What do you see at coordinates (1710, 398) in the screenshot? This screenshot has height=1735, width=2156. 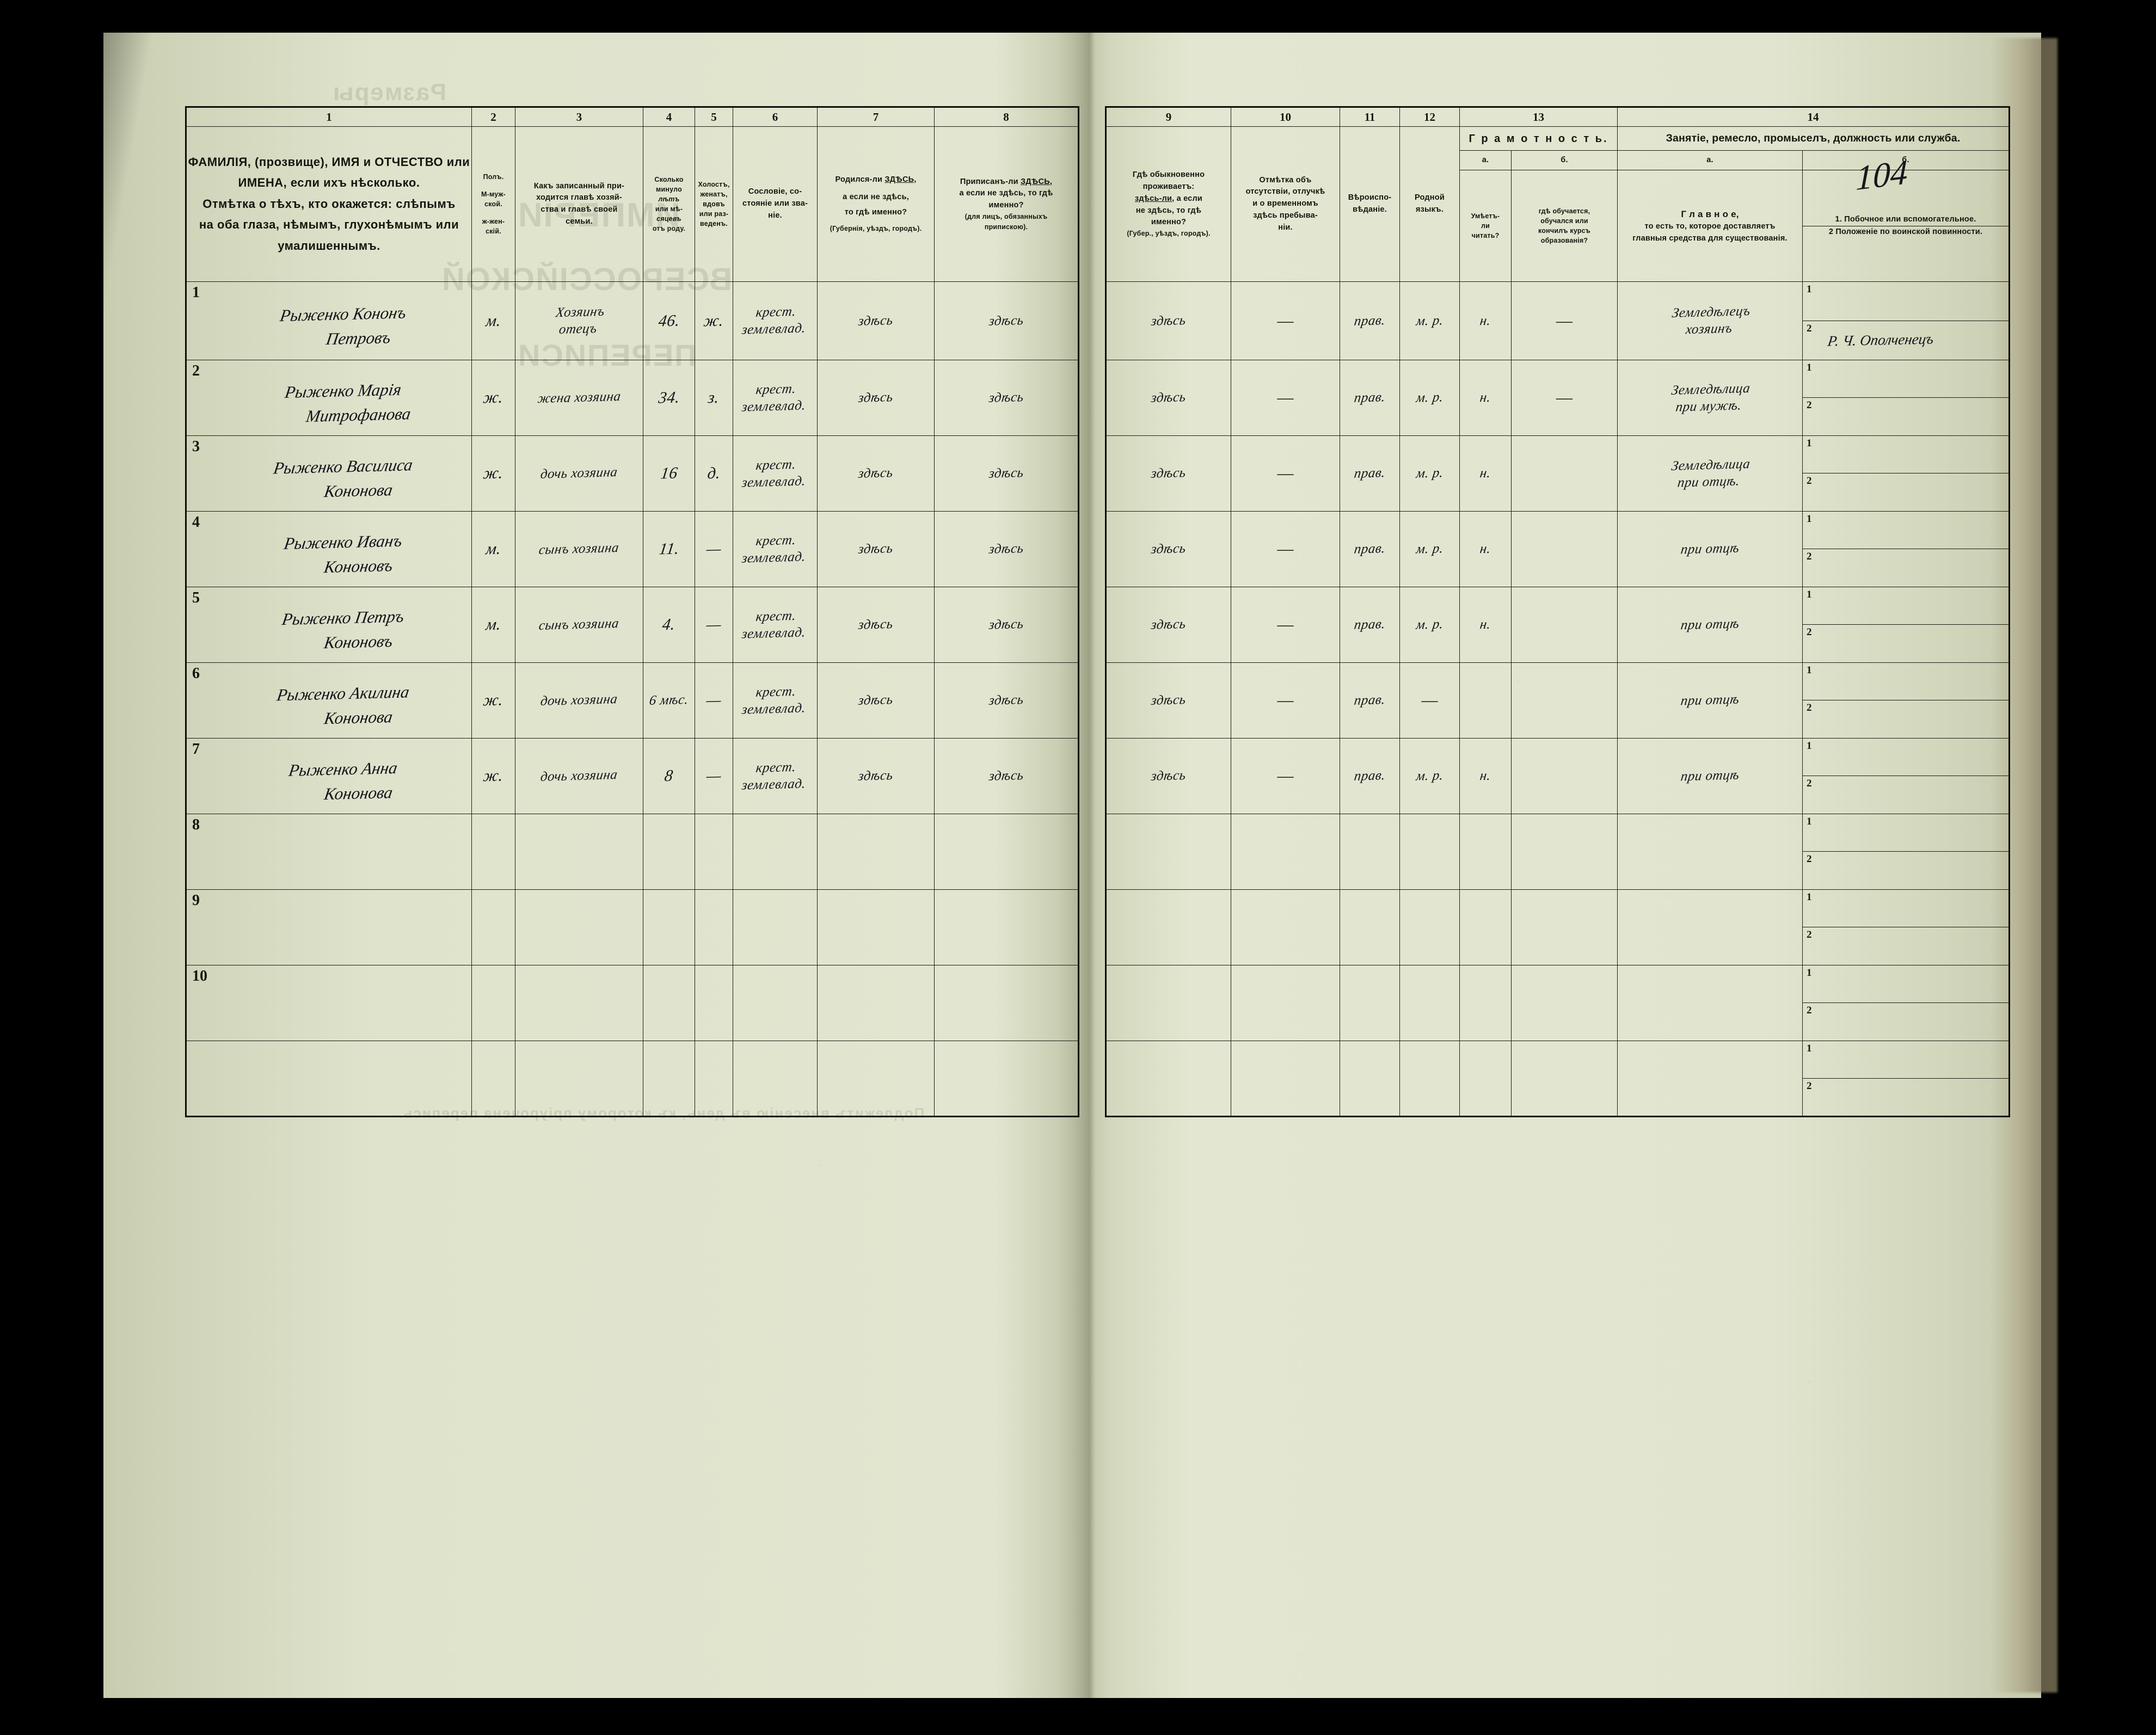 I see `cell-occupation-main: Земледѣлица при мужѣ.` at bounding box center [1710, 398].